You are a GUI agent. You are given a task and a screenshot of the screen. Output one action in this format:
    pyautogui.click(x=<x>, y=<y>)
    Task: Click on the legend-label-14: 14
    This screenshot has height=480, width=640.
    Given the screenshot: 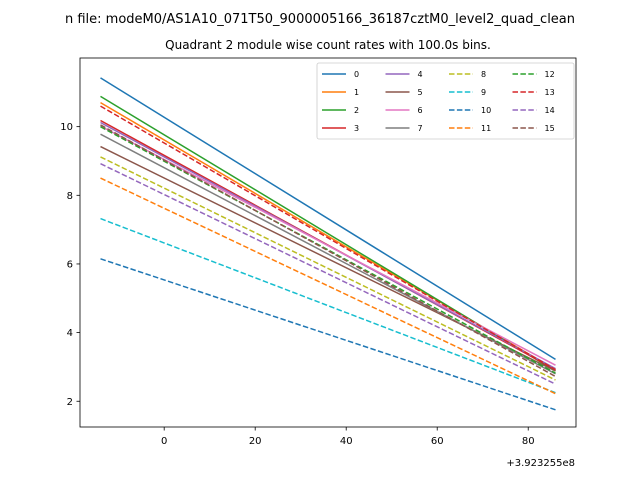 What is the action you would take?
    pyautogui.click(x=550, y=110)
    